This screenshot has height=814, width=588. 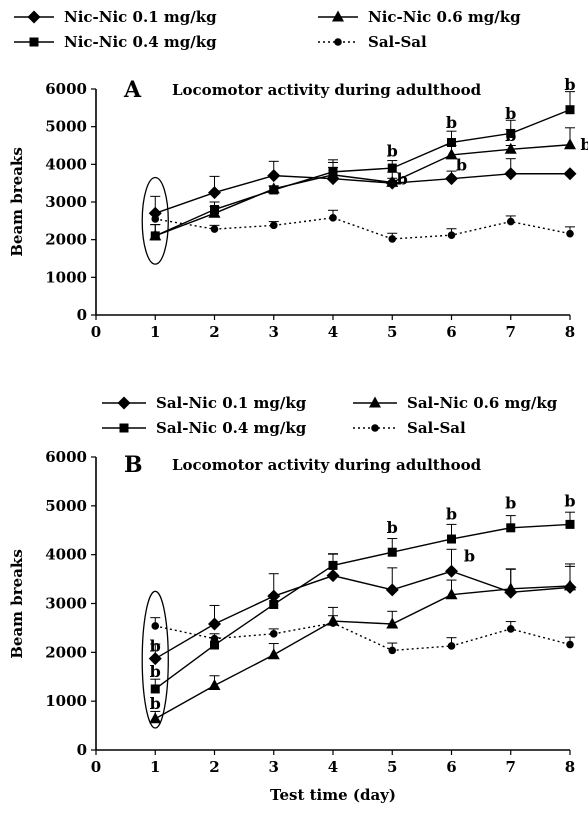 I want to click on legend-entry: Sal-Nic 0.1 mg/kg, so click(x=204, y=403).